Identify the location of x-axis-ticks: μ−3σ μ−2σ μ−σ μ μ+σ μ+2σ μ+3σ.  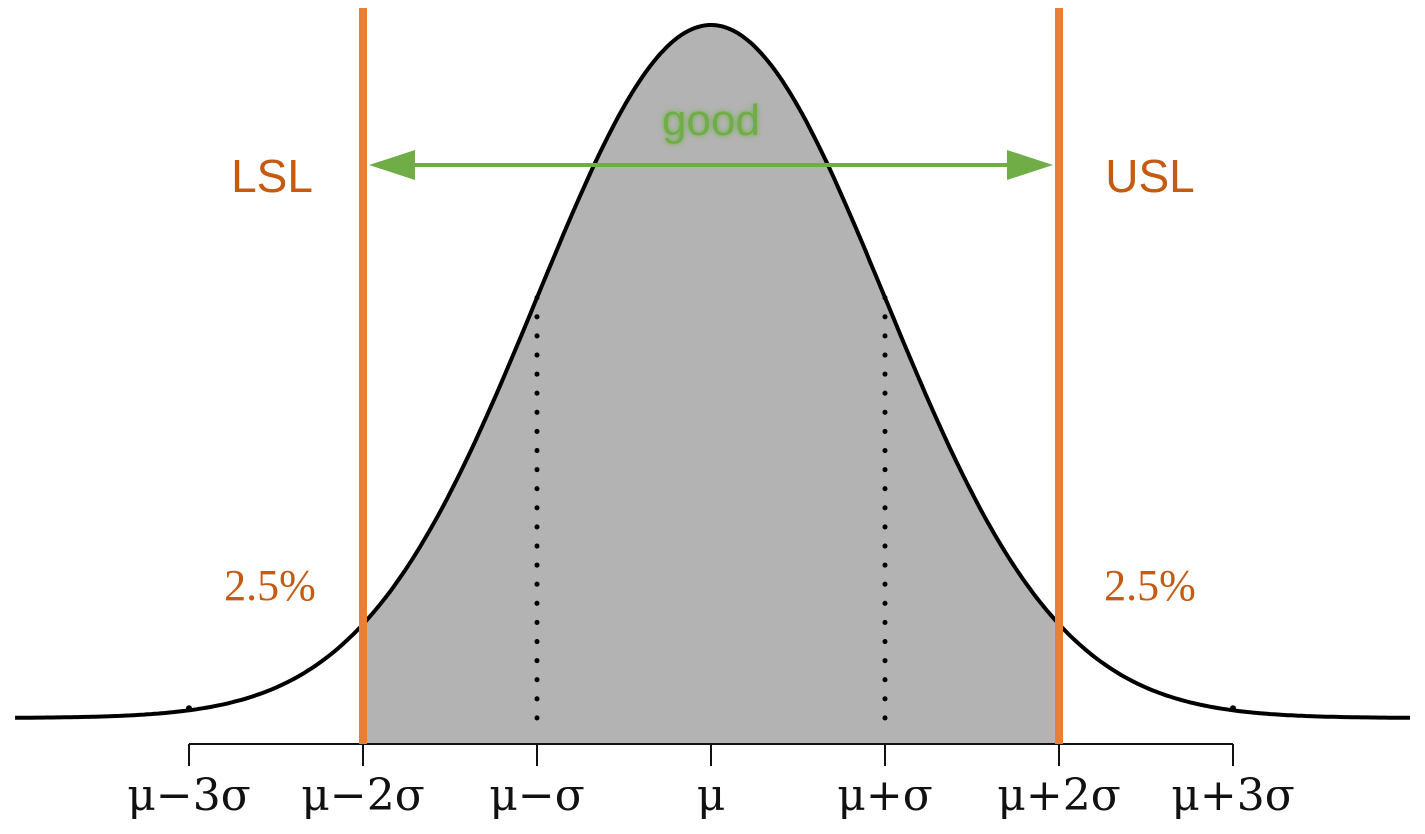
(711, 782).